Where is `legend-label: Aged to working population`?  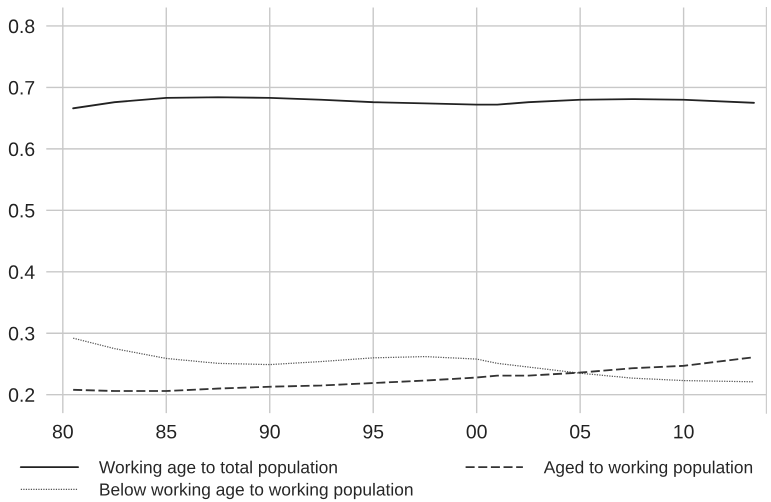
legend-label: Aged to working population is located at coordinates (648, 468).